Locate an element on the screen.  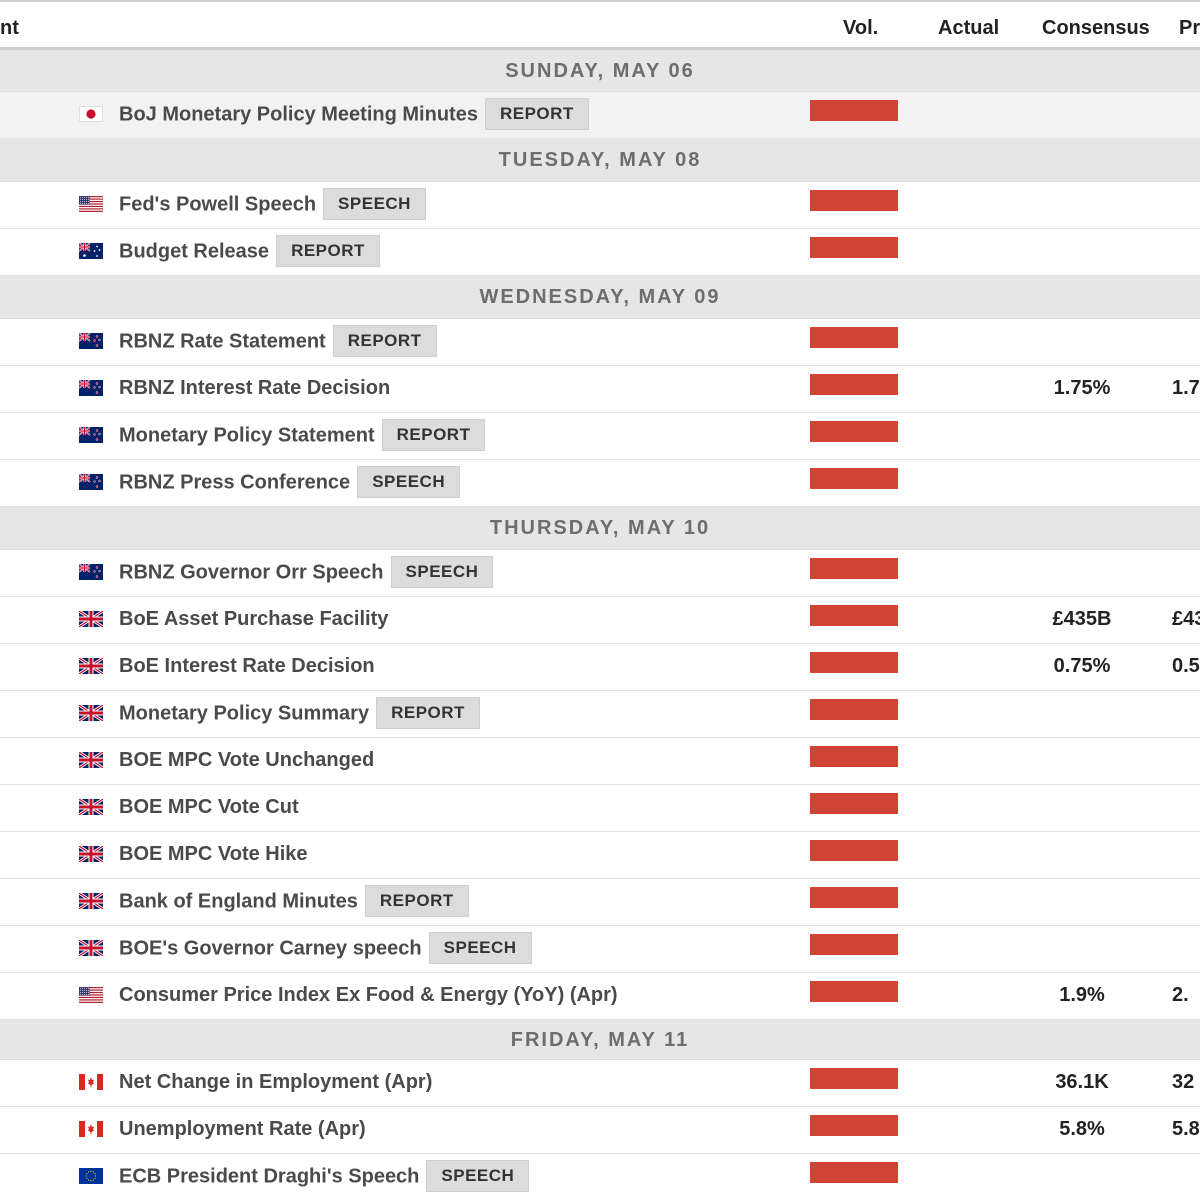
event-title: BOE MPC Vote Unchanged is located at coordinates (246, 760).